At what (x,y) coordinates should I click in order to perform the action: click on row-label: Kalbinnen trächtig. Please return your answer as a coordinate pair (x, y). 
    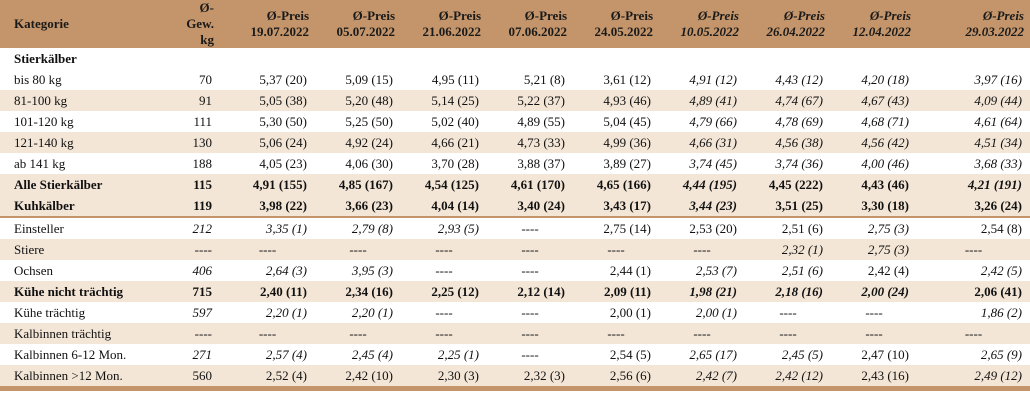
    Looking at the image, I should click on (84, 333).